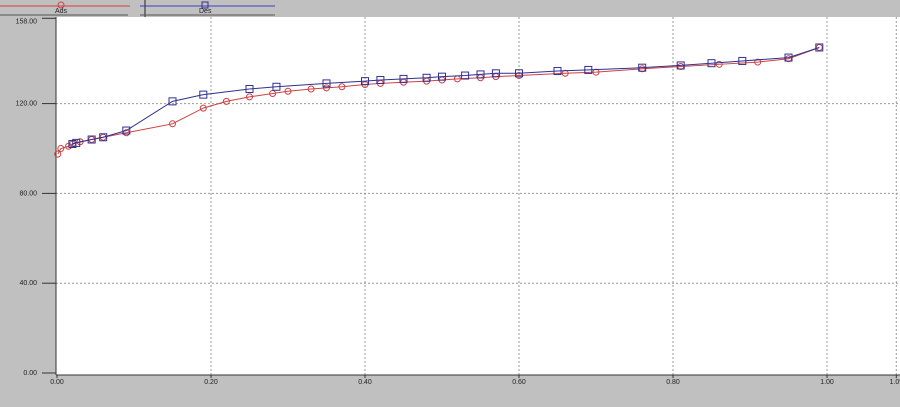 The width and height of the screenshot is (900, 407). Describe the element at coordinates (30, 373) in the screenshot. I see `y-tick-label: 0.00` at that location.